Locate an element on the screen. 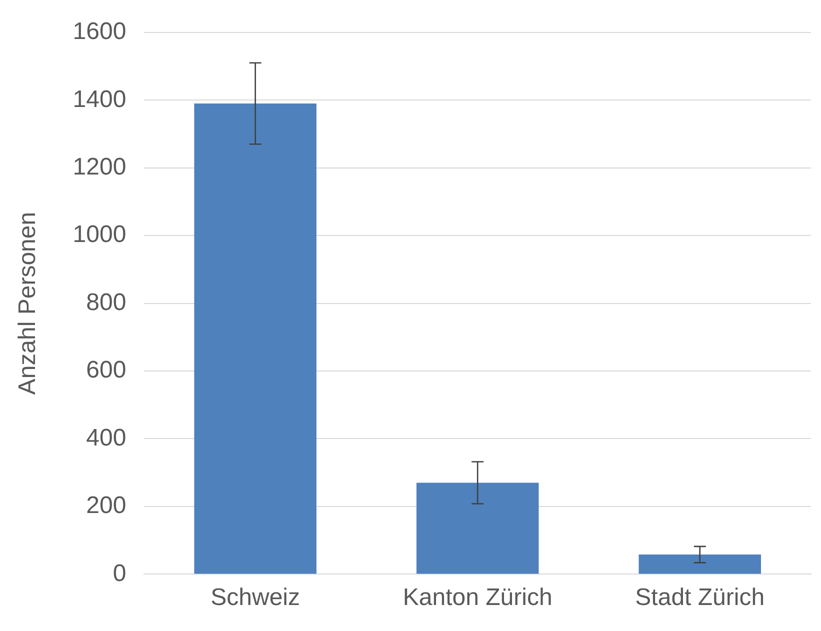 Image resolution: width=821 pixels, height=631 pixels. y-tick-label: 1400 is located at coordinates (99, 99).